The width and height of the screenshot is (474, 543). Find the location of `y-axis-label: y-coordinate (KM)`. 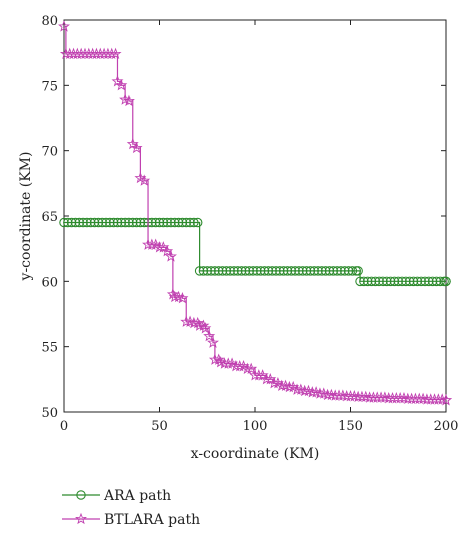

y-axis-label: y-coordinate (KM) is located at coordinates (26, 217).